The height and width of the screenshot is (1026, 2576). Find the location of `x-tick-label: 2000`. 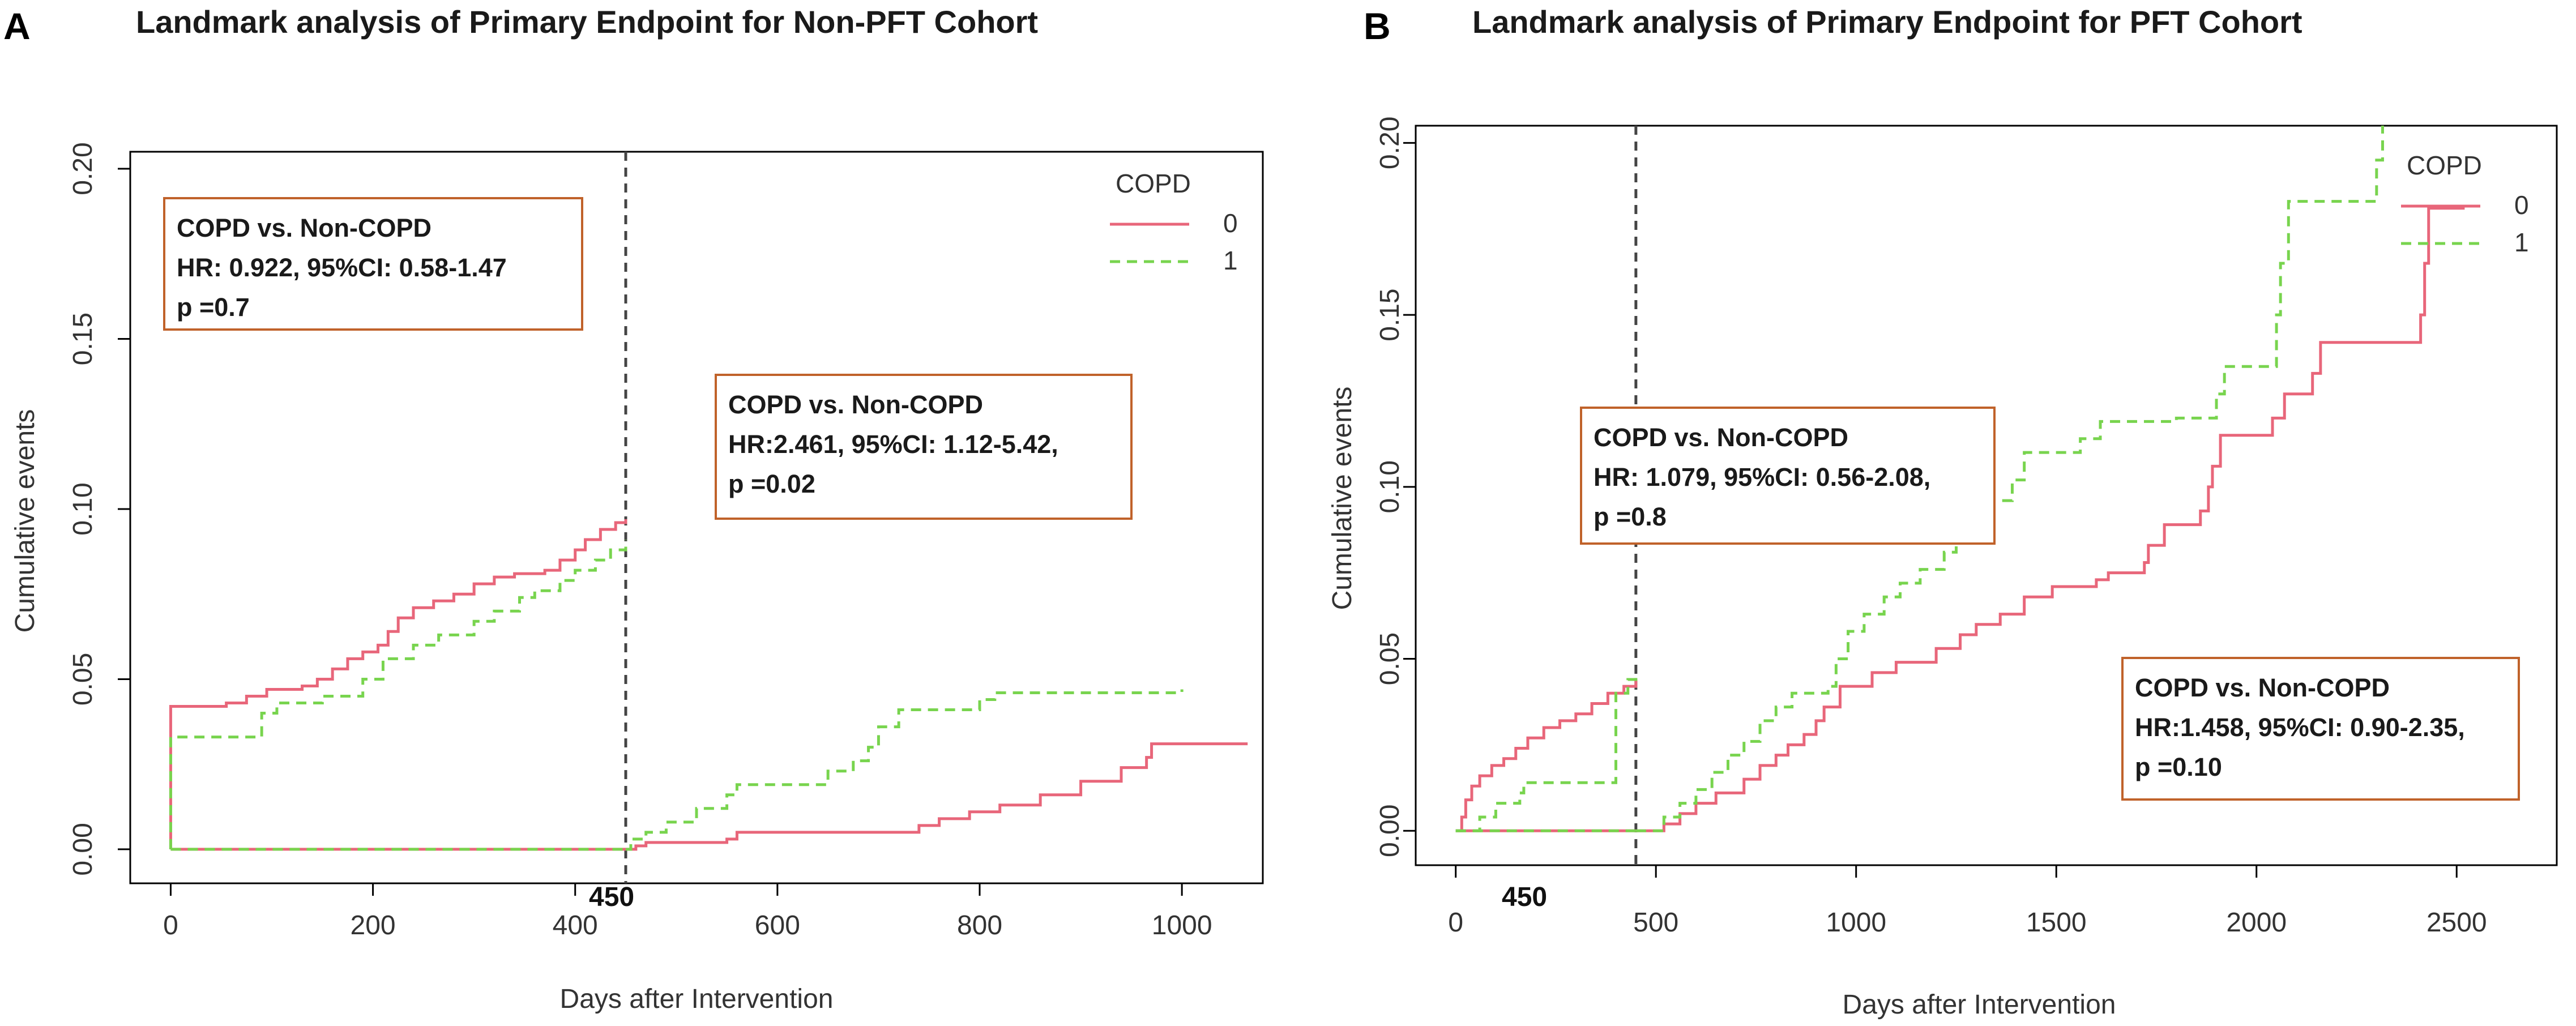

x-tick-label: 2000 is located at coordinates (2256, 923).